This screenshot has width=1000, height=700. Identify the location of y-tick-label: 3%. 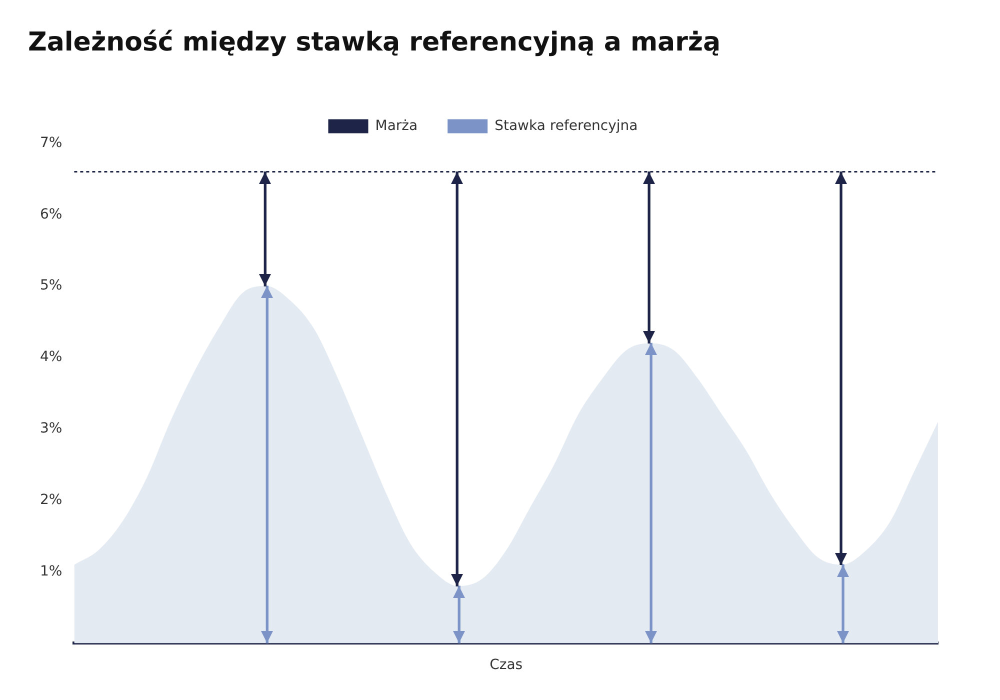
(51, 428).